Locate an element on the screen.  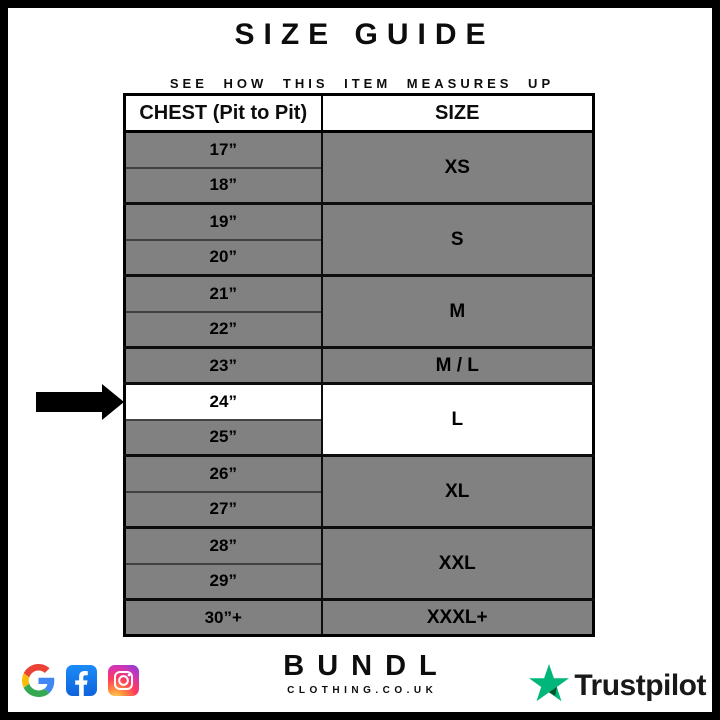
chest-cell: 19” is located at coordinates (223, 221).